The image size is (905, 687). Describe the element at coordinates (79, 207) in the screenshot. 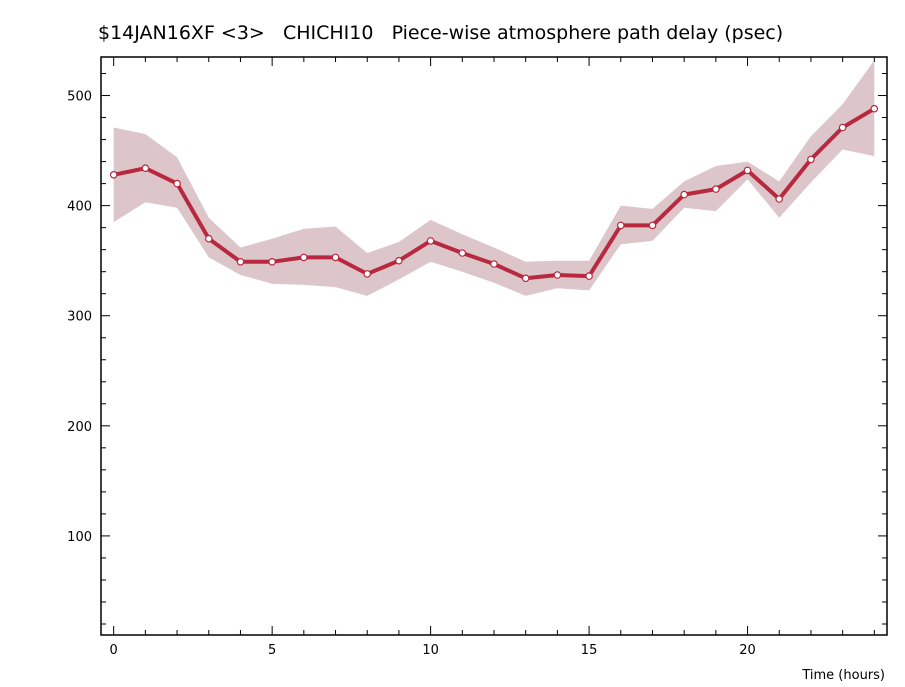

I see `y-tick-label: 400` at that location.